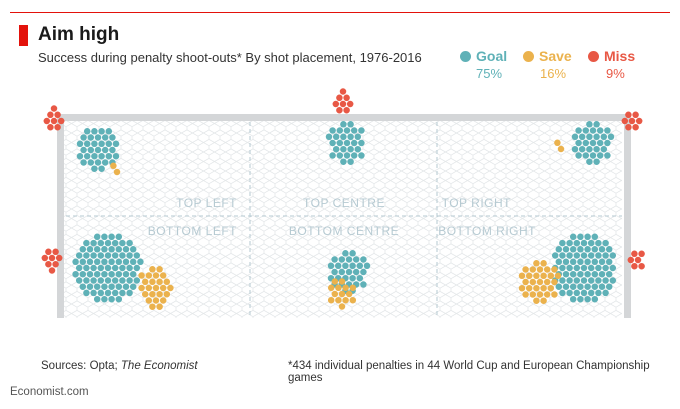  I want to click on miss-dot-icon, so click(593, 56).